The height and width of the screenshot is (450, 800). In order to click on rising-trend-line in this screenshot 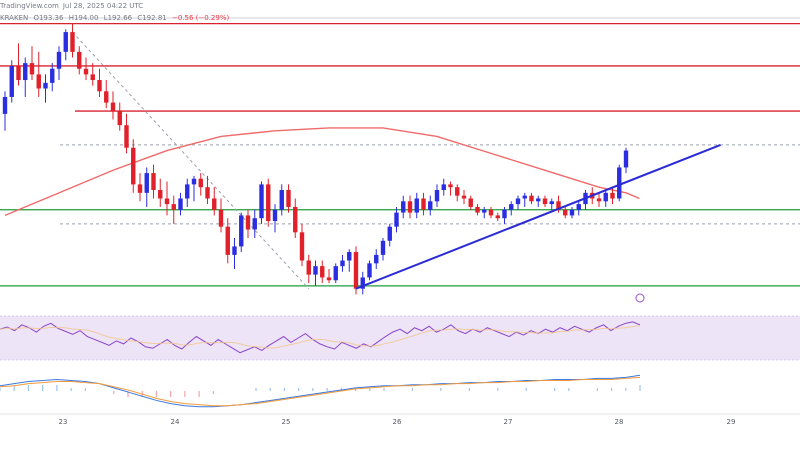, I will do `click(538, 216)`.